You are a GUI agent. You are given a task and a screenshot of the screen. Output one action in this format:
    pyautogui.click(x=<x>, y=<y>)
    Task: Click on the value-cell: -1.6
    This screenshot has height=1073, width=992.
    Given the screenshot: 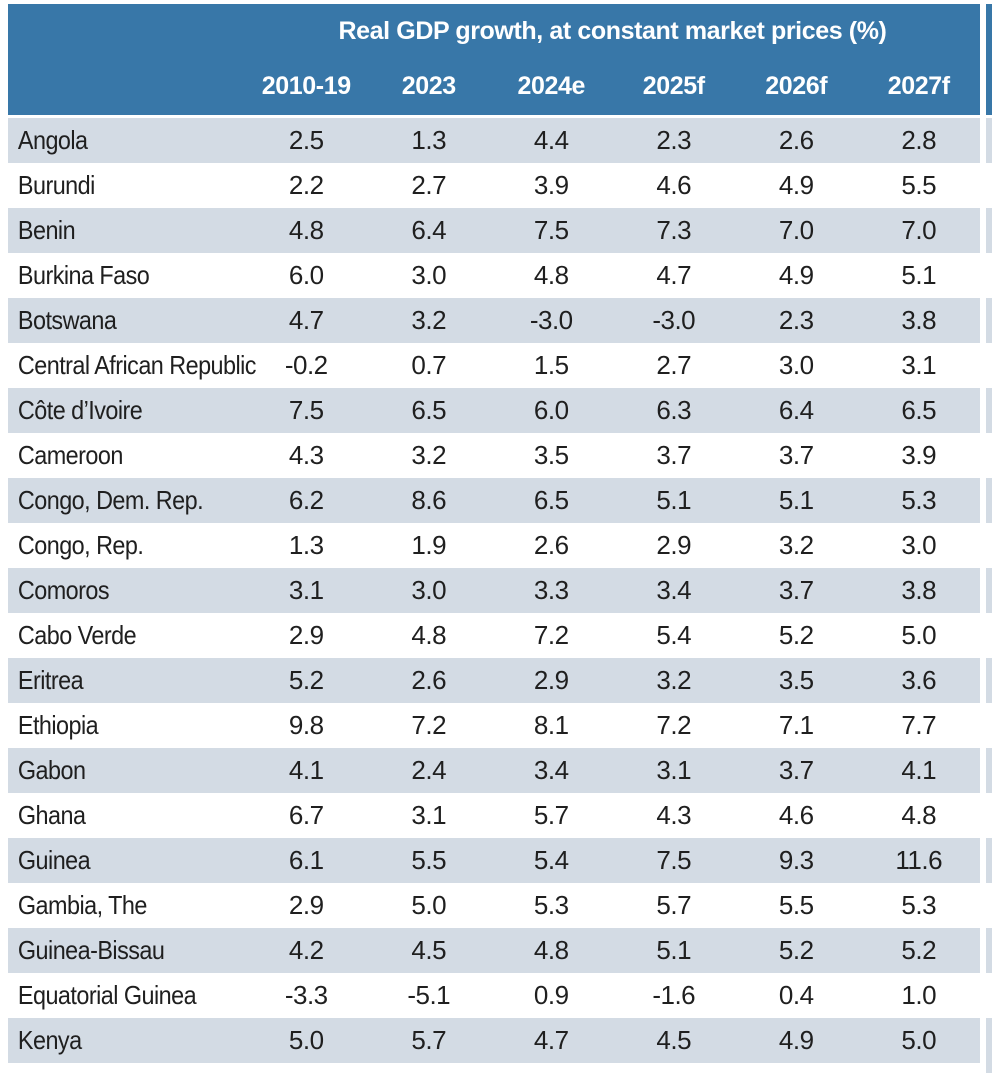 What is the action you would take?
    pyautogui.click(x=674, y=995)
    